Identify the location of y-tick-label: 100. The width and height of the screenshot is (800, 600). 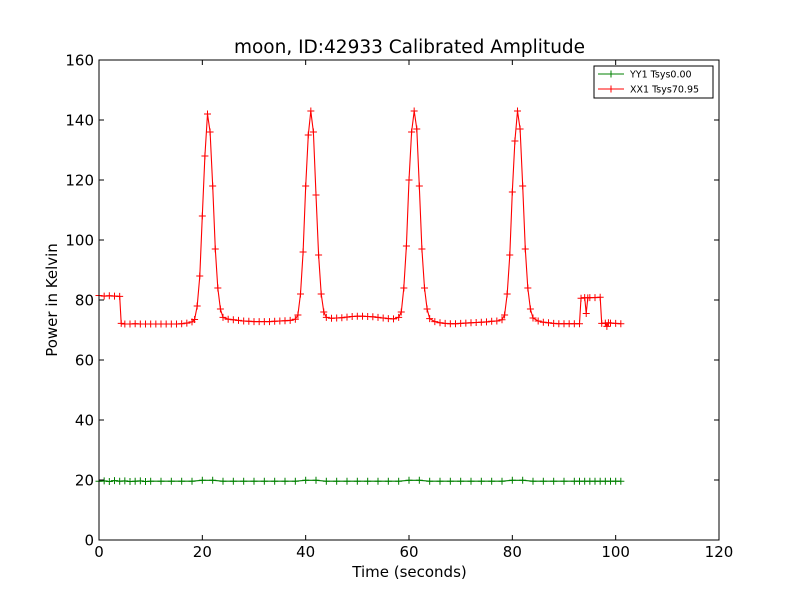
(79, 241).